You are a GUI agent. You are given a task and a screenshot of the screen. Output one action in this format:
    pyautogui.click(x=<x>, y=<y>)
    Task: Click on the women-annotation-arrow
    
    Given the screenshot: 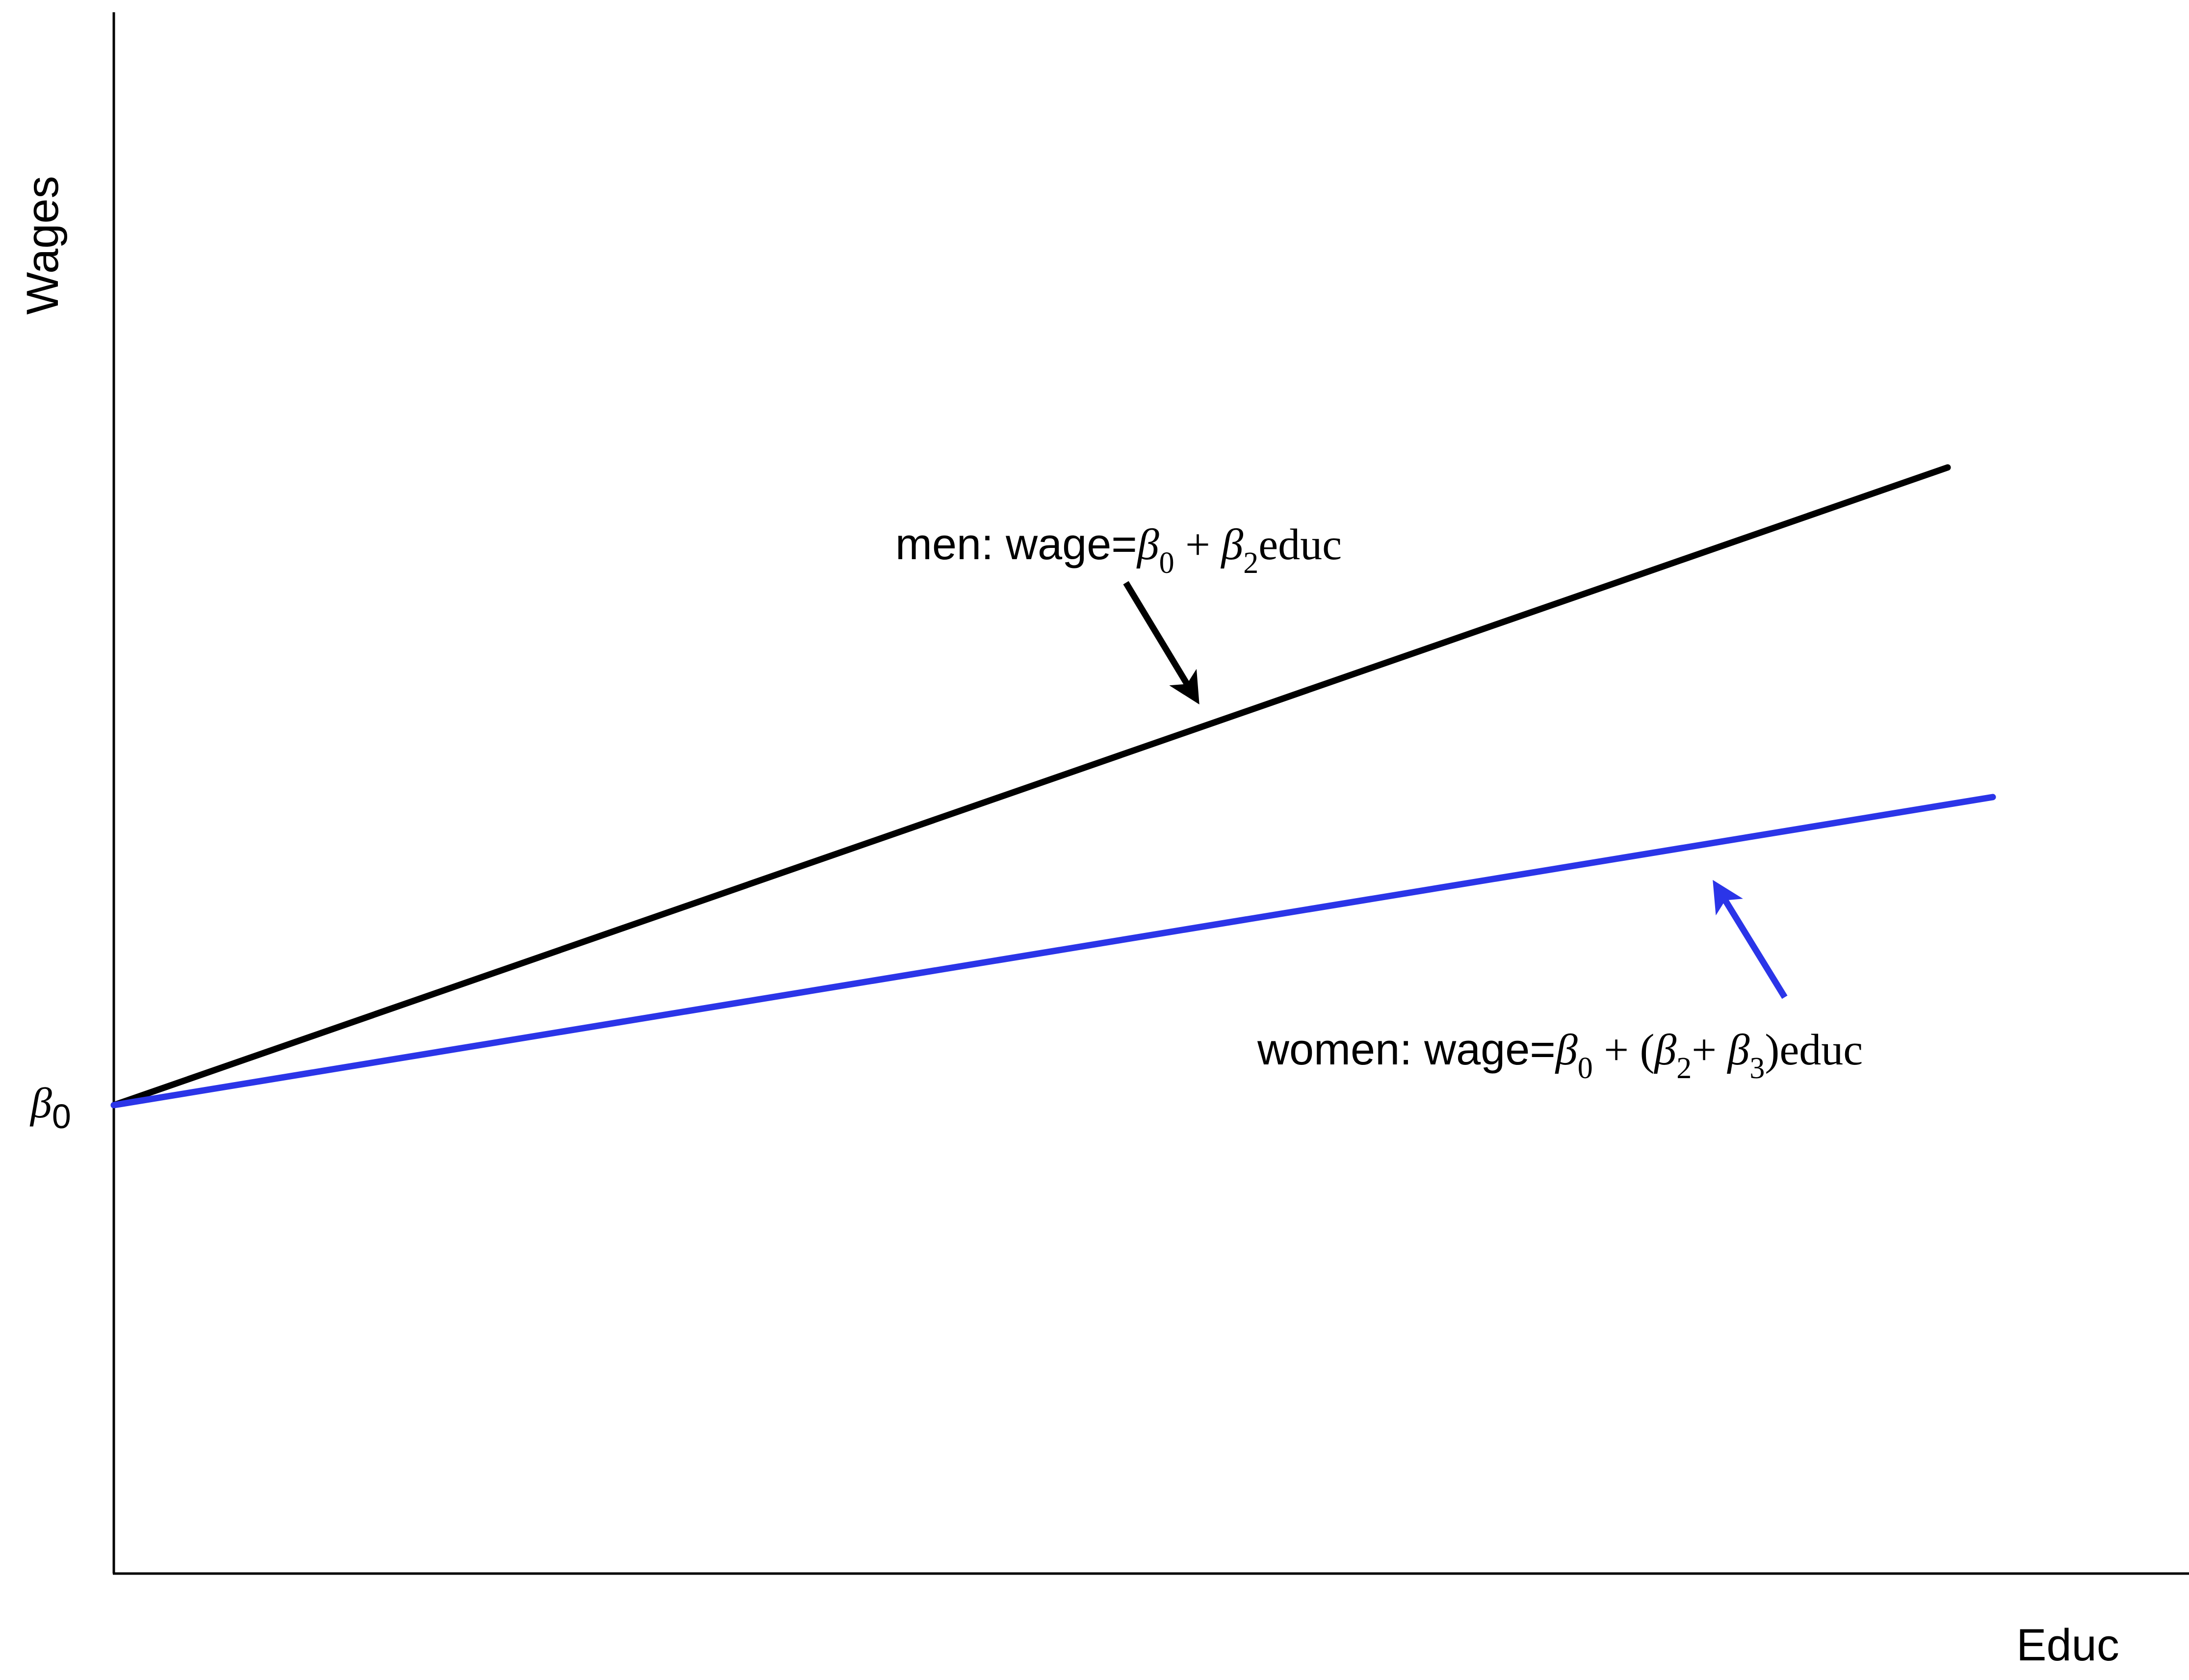 What is the action you would take?
    pyautogui.click(x=1750, y=939)
    